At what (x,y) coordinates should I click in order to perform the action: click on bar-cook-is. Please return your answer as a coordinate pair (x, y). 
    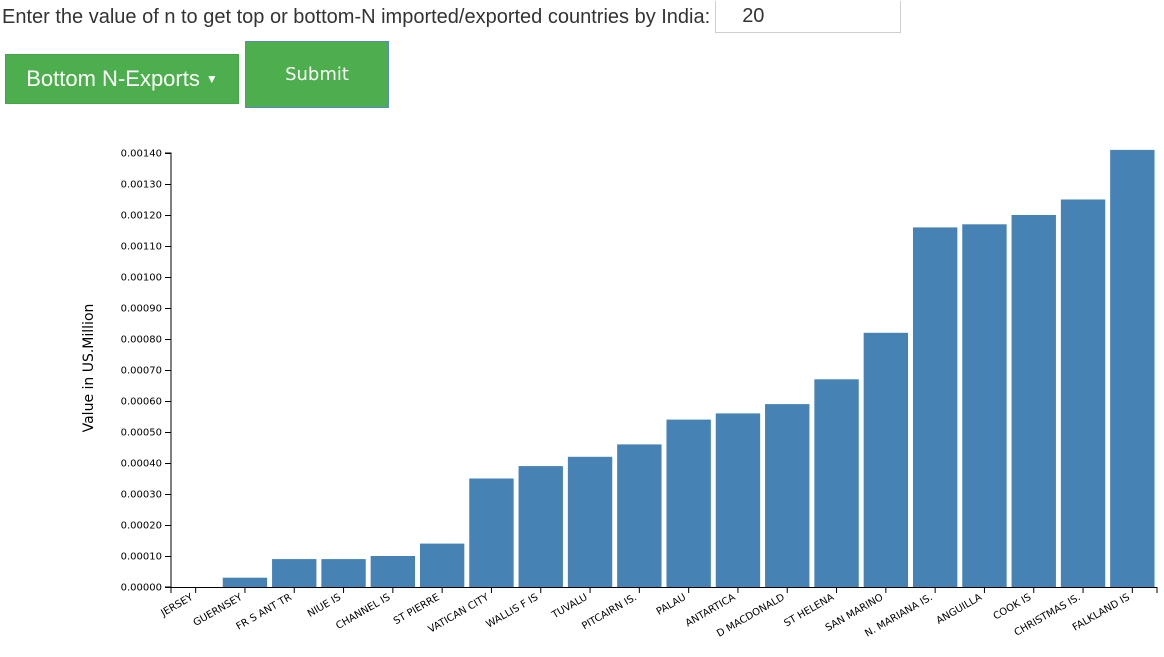
    Looking at the image, I should click on (1033, 401).